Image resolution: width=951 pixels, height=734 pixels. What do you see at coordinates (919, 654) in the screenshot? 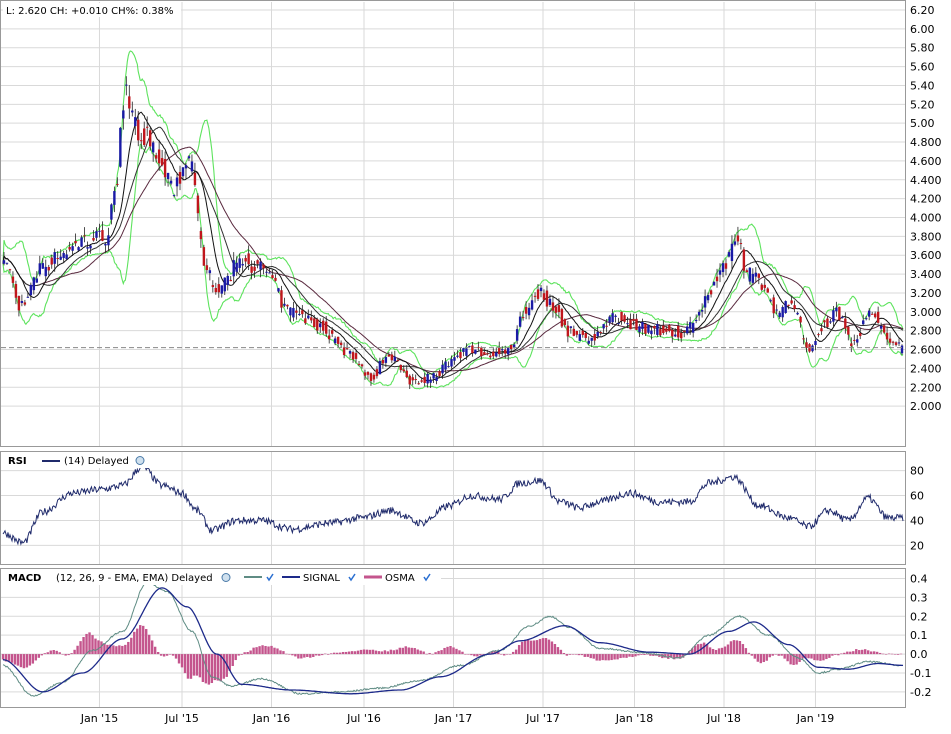
I see `macd-tick-label: 0.0` at bounding box center [919, 654].